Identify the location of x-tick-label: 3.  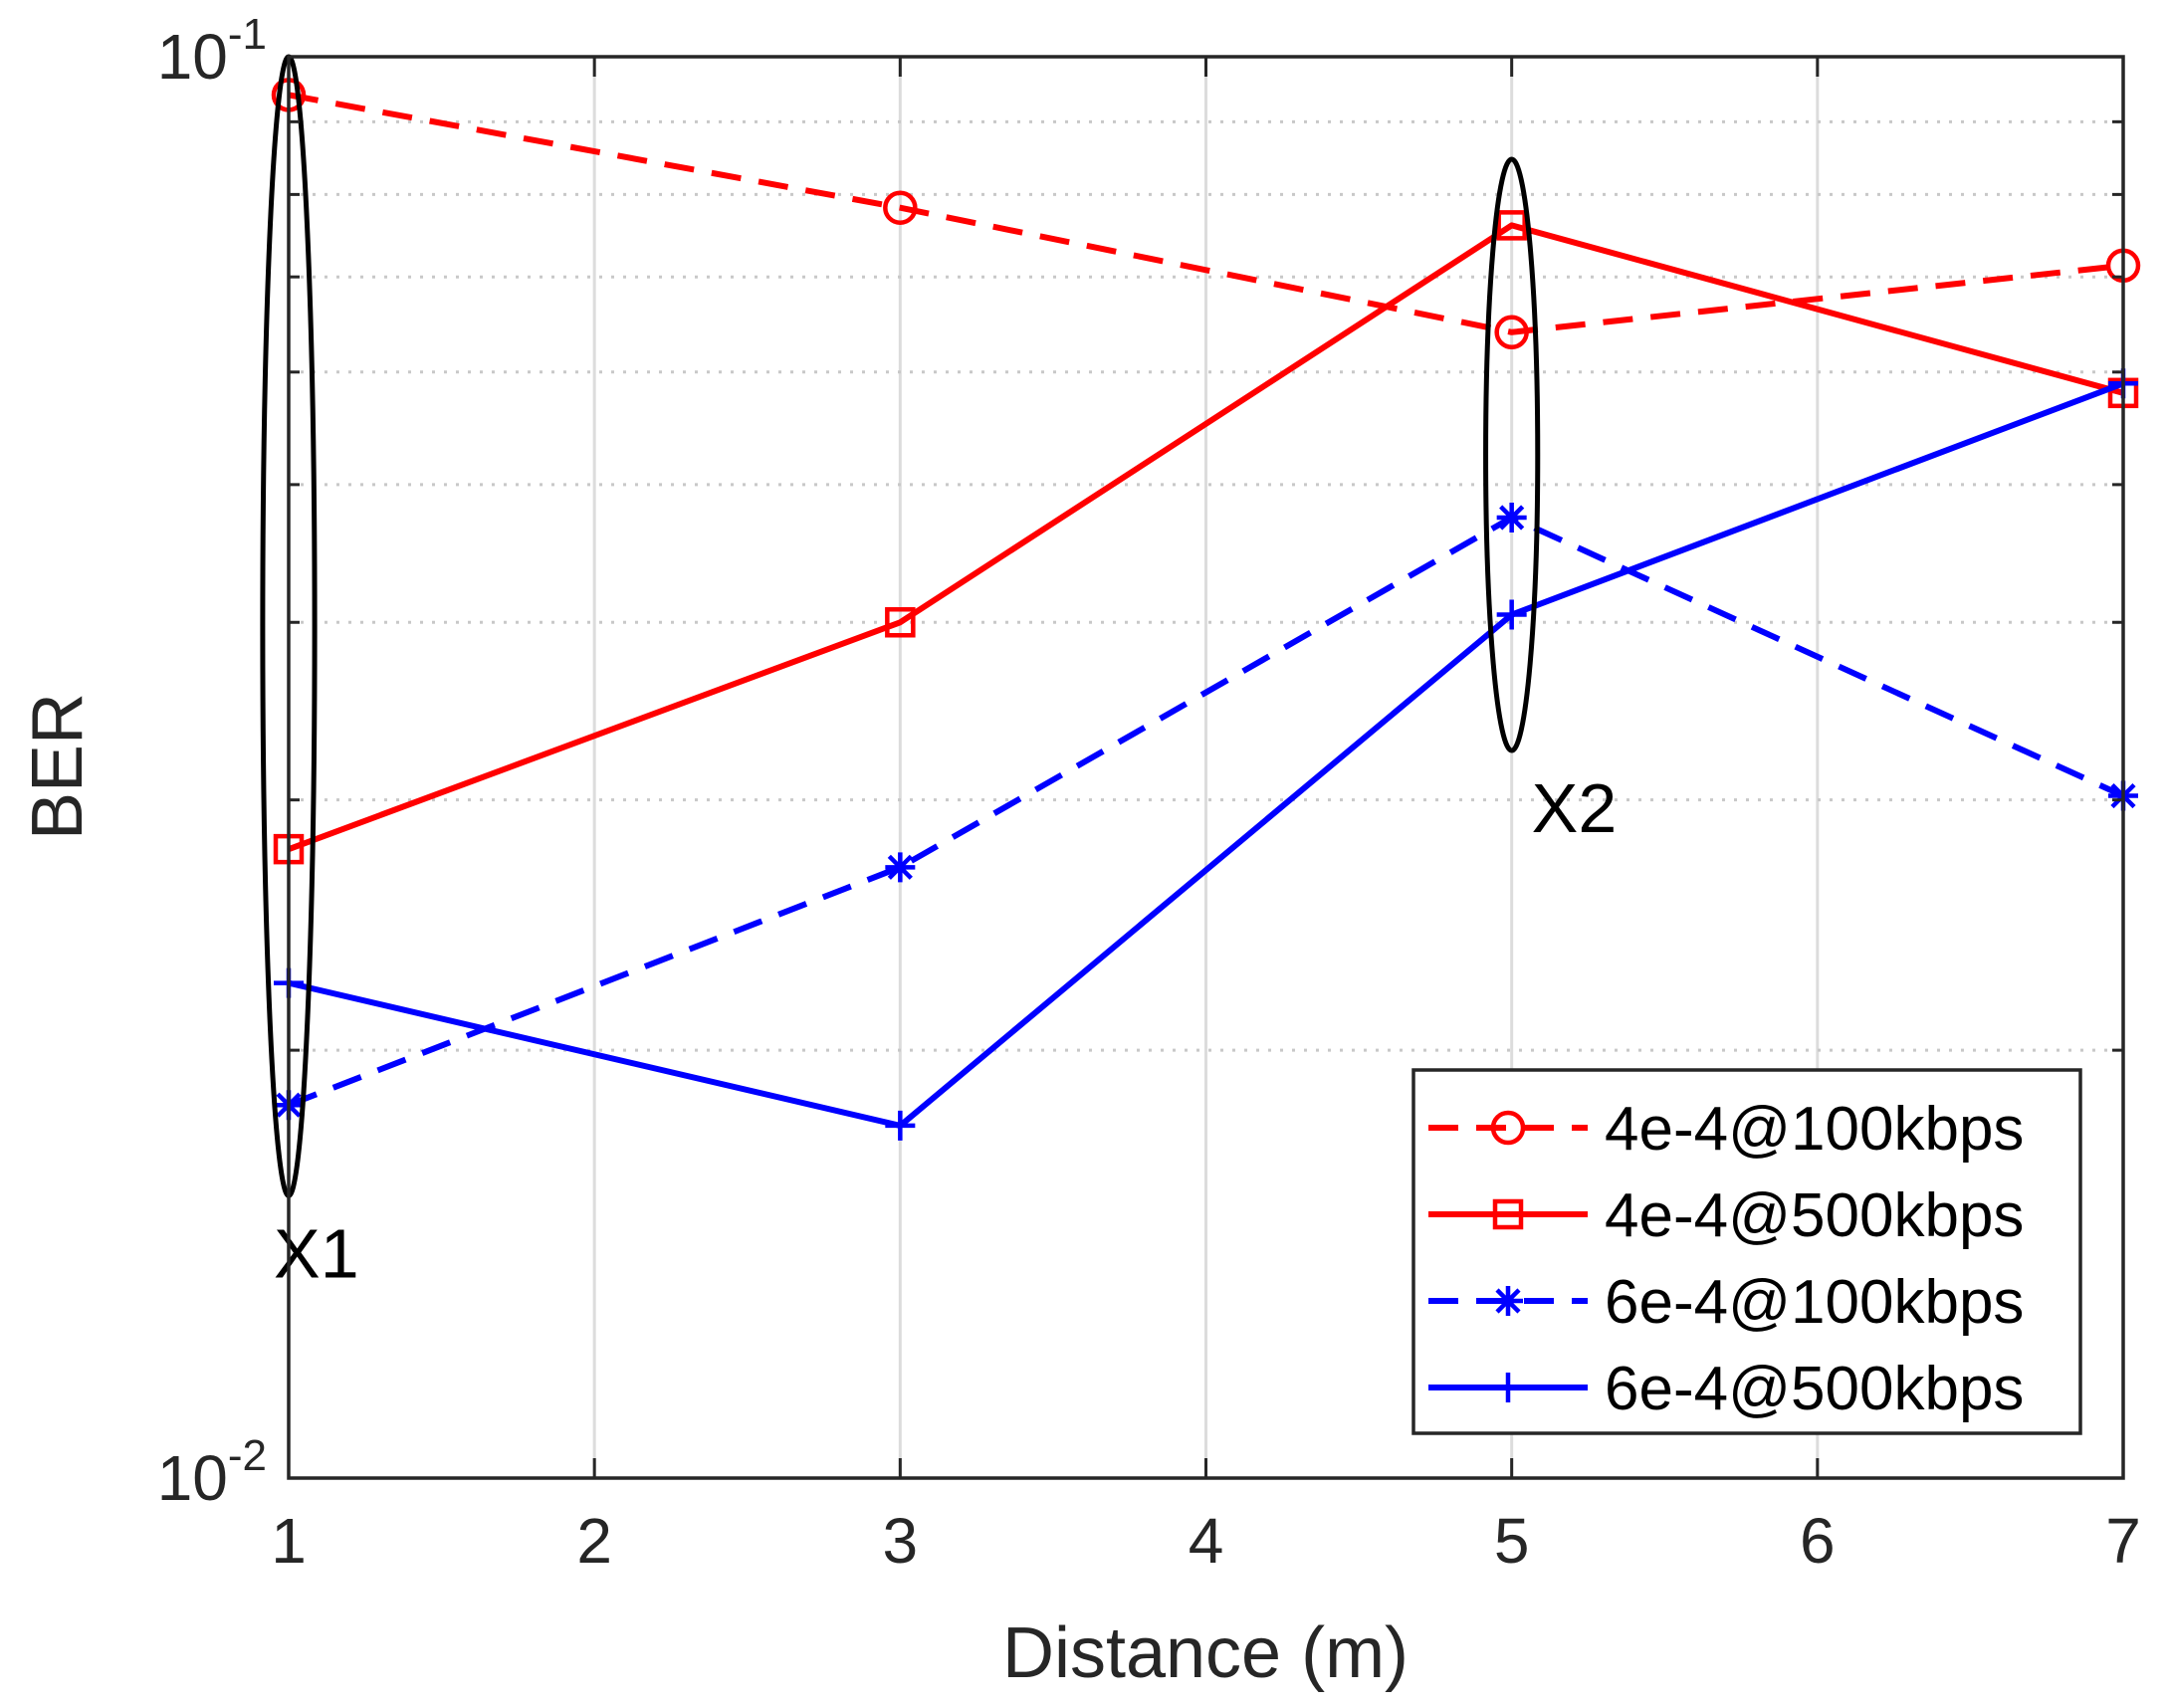
(901, 1541).